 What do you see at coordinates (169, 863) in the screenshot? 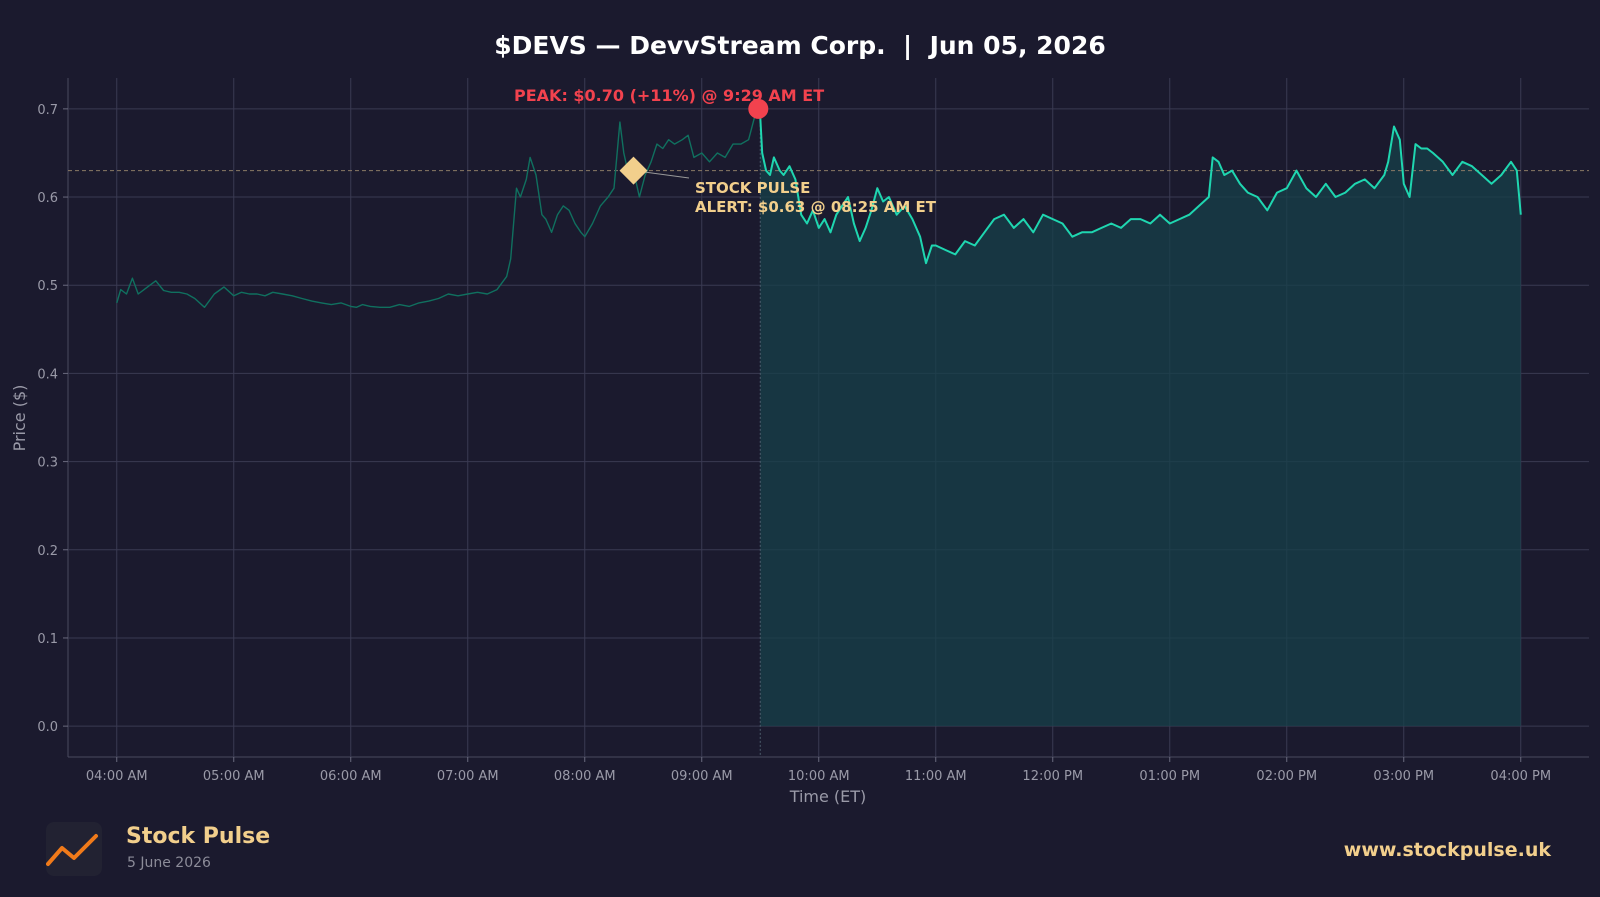
I see `brand-date: 5 June 2026` at bounding box center [169, 863].